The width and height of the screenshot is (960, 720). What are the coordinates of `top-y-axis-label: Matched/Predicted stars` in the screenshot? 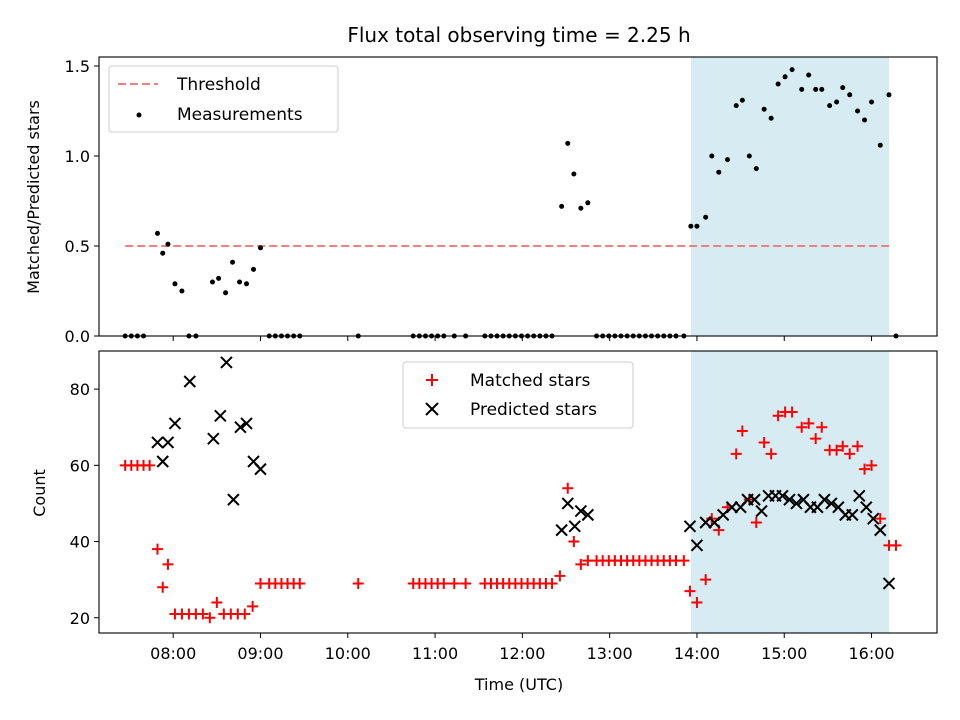 It's located at (33, 197).